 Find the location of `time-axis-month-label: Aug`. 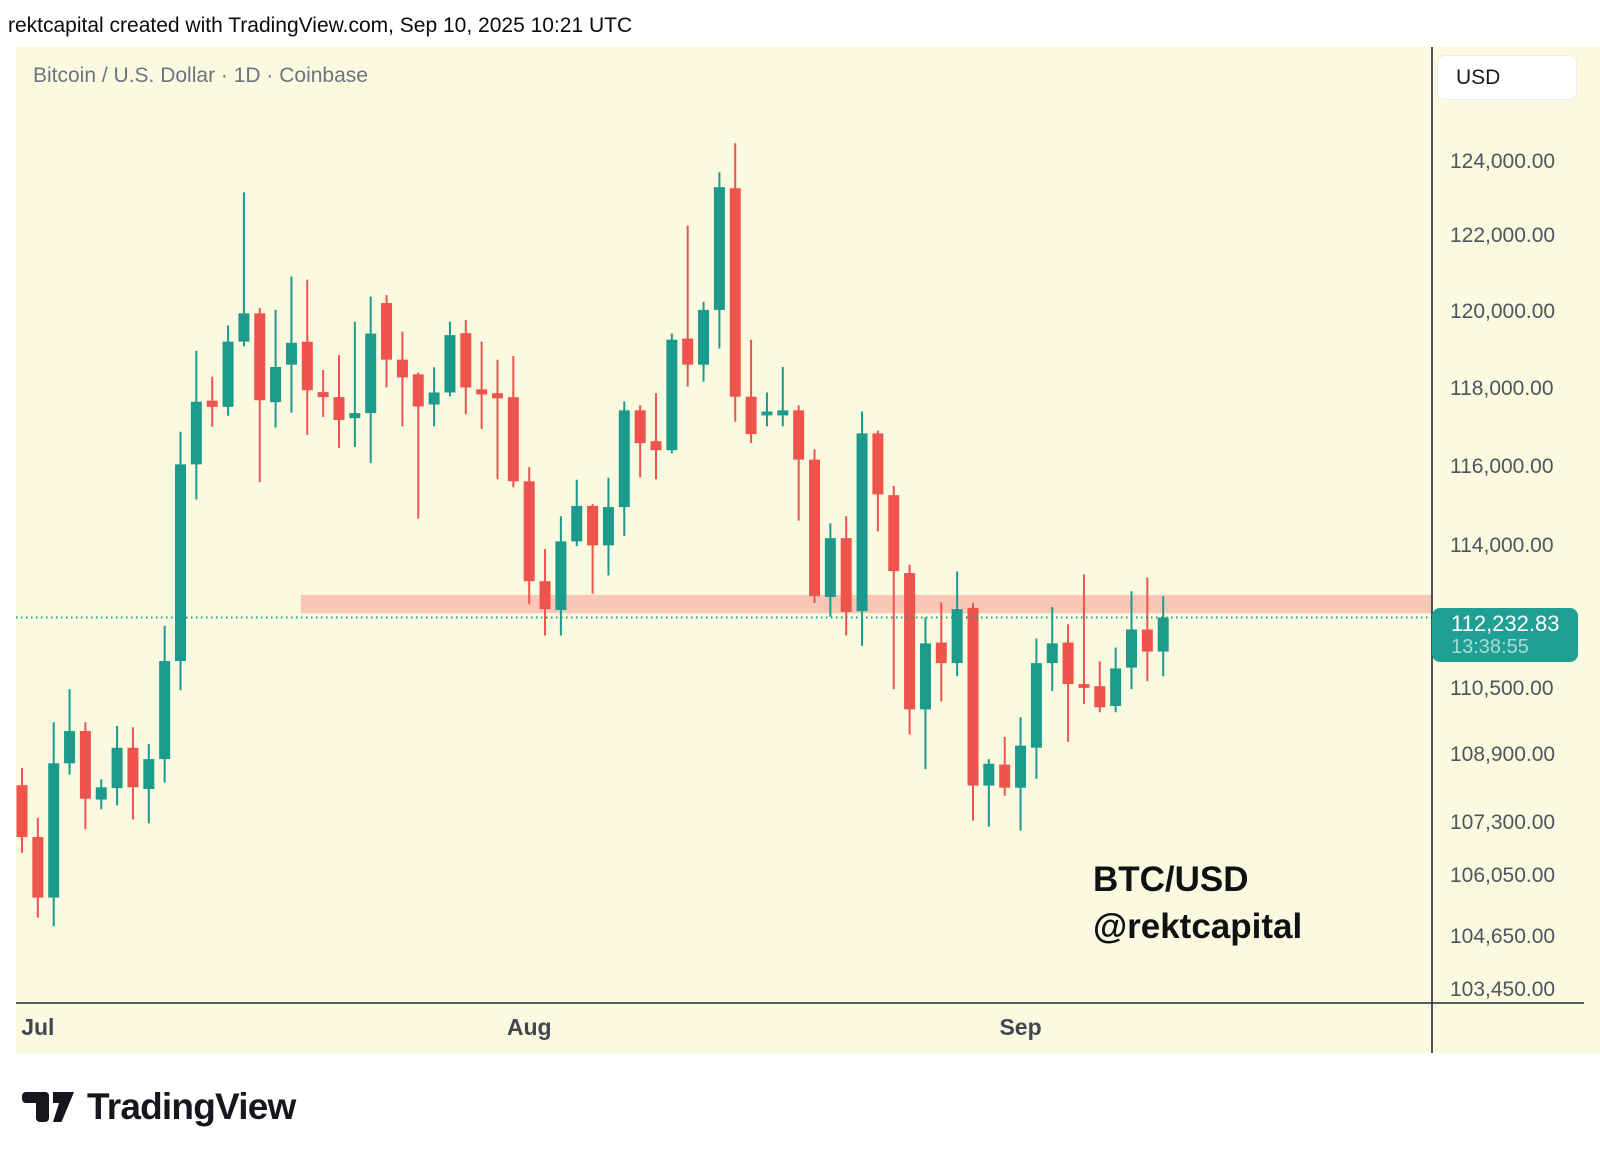

time-axis-month-label: Aug is located at coordinates (529, 1027).